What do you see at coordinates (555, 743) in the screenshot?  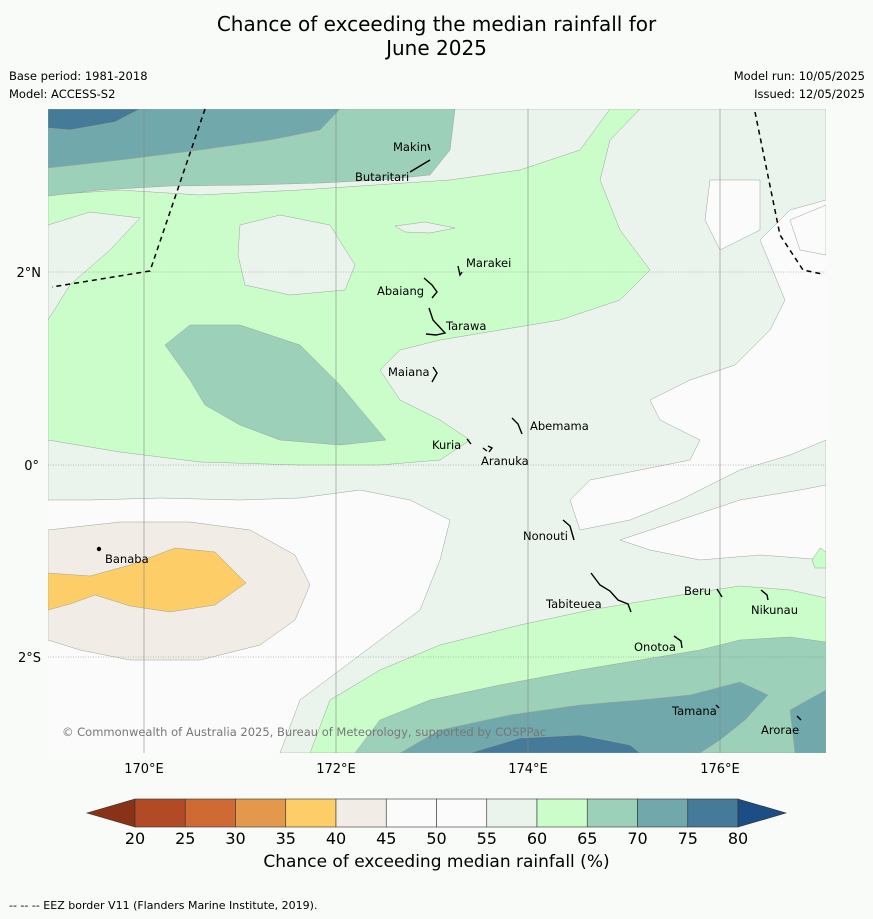 I see `contour-75-80-south` at bounding box center [555, 743].